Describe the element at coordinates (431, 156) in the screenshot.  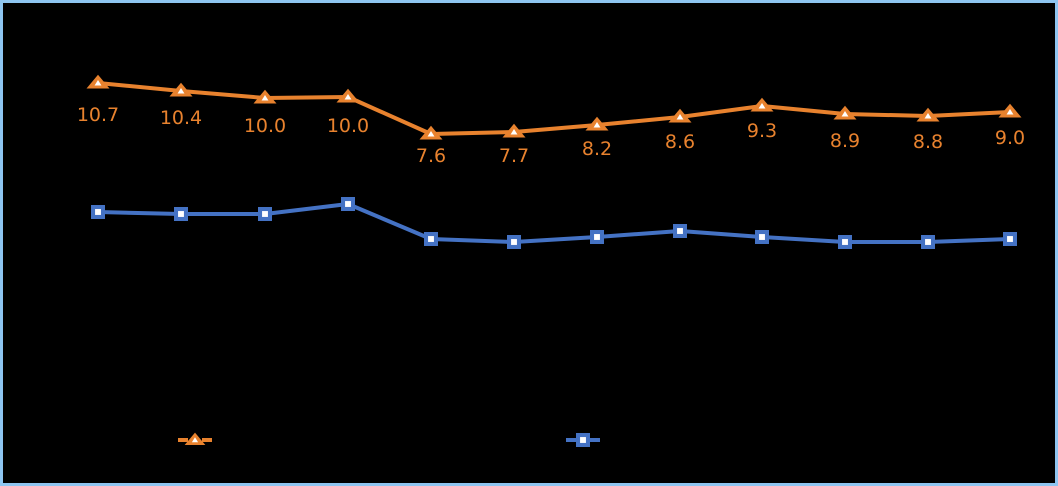
I see `series-1-data-label-5: 7.6` at that location.